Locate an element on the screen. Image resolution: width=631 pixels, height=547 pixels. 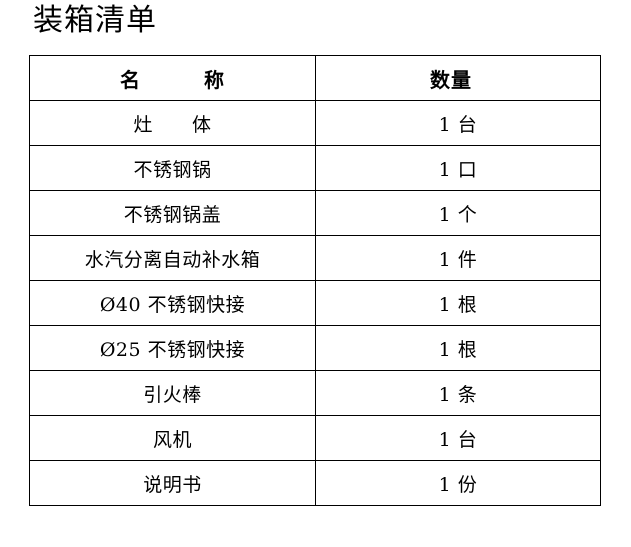
table-row: 引火棒 1 条 is located at coordinates (315, 393).